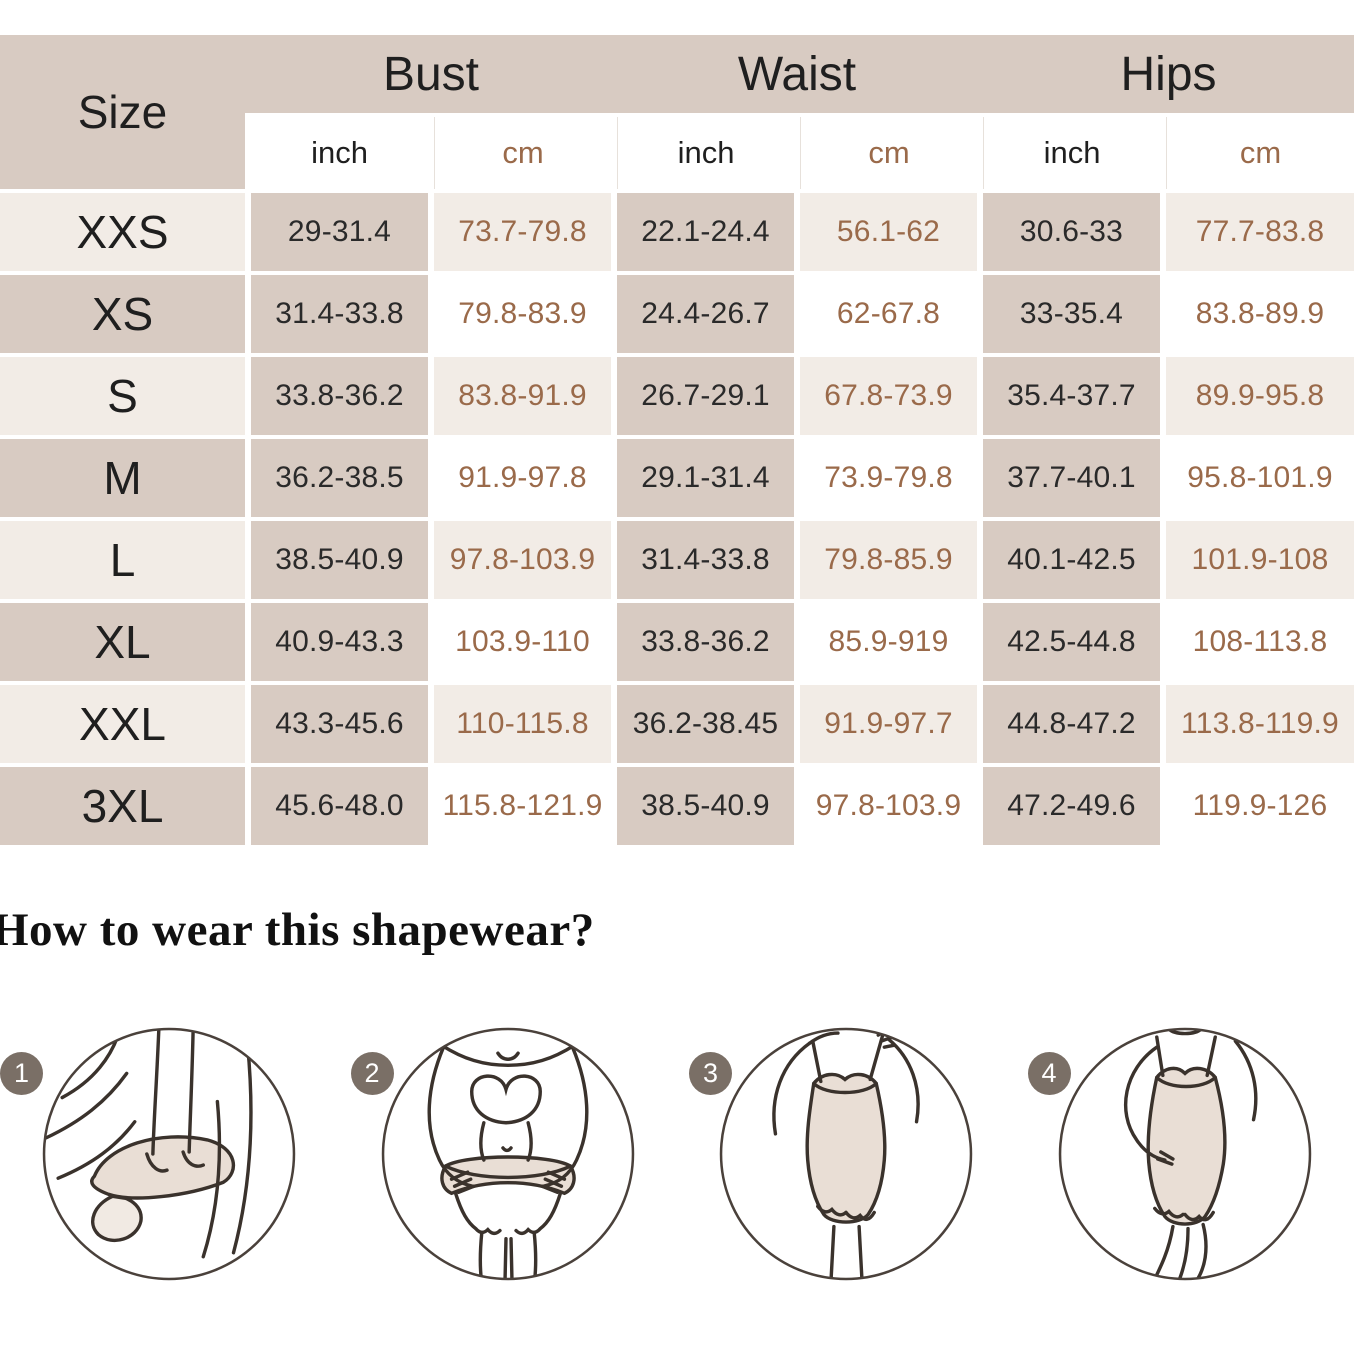 Image resolution: width=1354 pixels, height=1354 pixels. I want to click on bust-inch-value: 40.9-43.3, so click(339, 642).